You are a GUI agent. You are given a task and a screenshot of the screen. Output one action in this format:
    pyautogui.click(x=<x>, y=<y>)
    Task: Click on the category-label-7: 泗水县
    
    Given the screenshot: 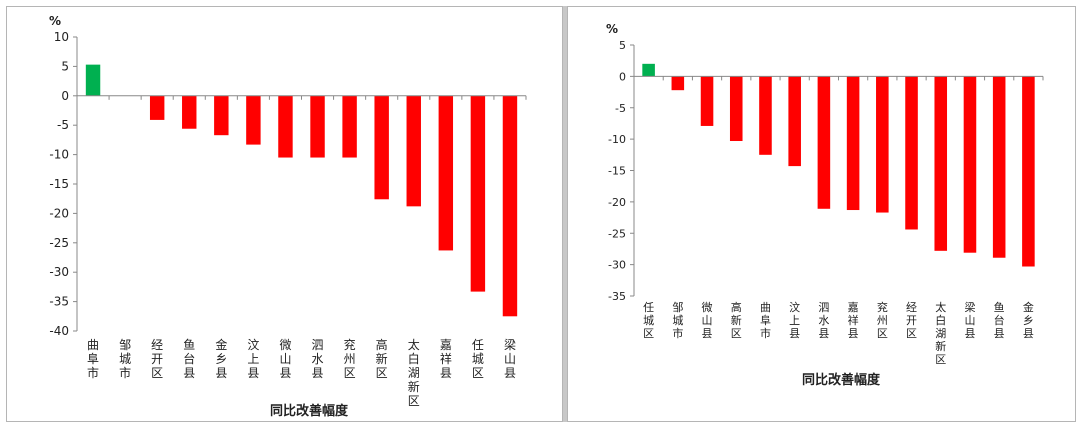 What is the action you would take?
    pyautogui.click(x=823, y=320)
    